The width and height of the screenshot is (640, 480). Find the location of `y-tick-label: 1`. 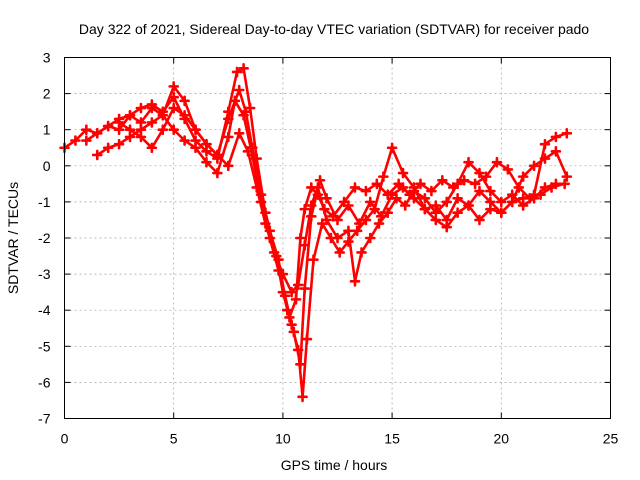

y-tick-label: 1 is located at coordinates (47, 130).